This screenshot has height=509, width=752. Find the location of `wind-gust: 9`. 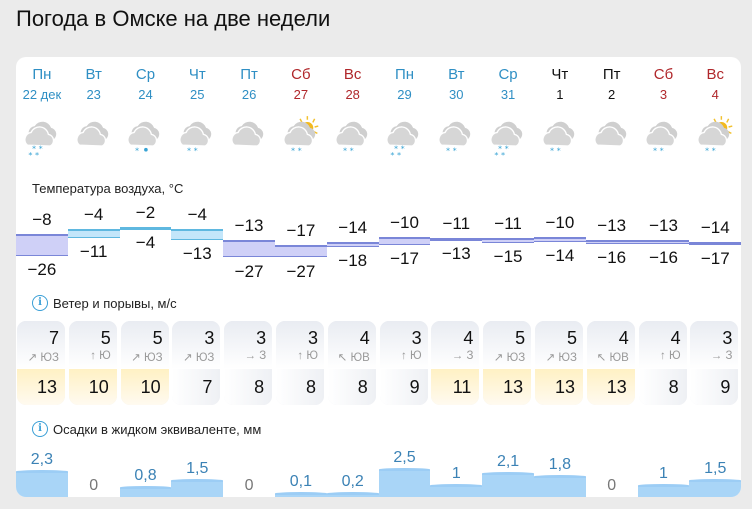

wind-gust: 9 is located at coordinates (414, 387).